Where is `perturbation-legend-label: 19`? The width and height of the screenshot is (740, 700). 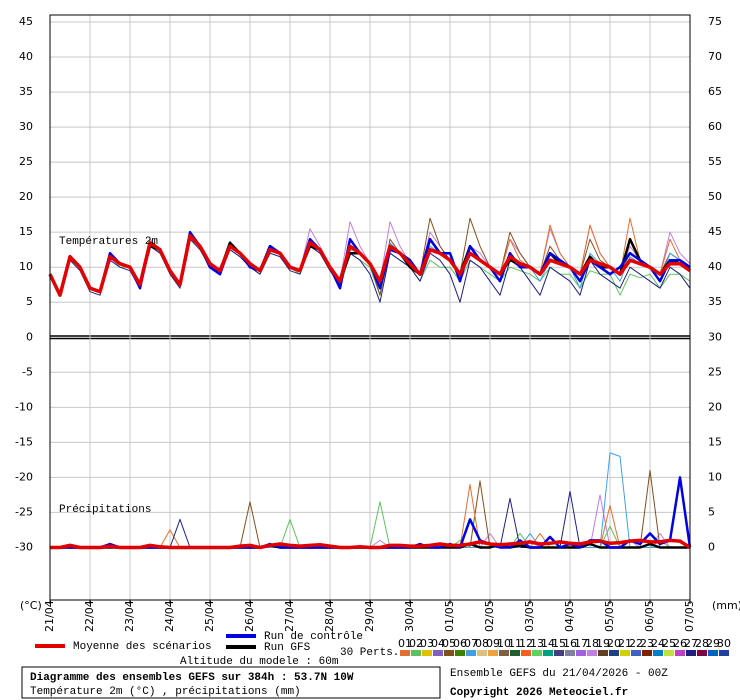 perturbation-legend-label: 19 is located at coordinates (603, 643).